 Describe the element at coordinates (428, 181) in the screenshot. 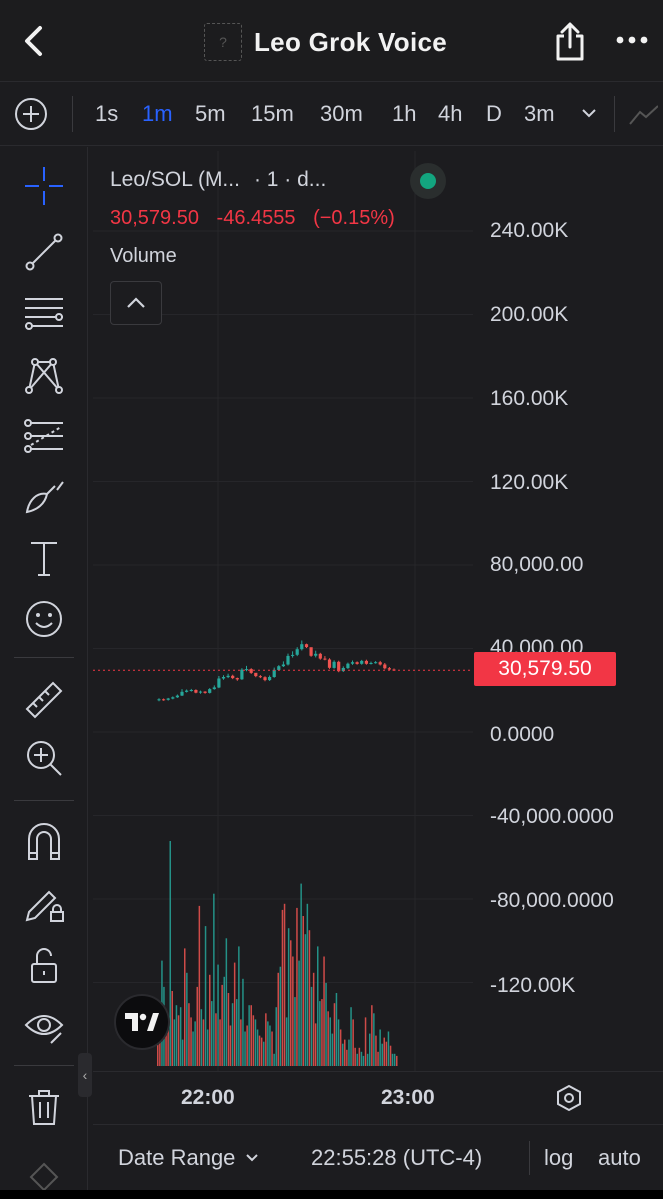

I see `market-status` at that location.